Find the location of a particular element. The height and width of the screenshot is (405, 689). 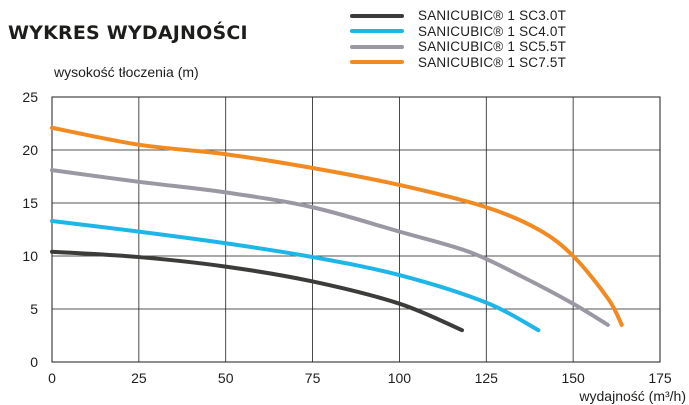

legend-item: SANICUBIC® 1 SC5.5T is located at coordinates (458, 47).